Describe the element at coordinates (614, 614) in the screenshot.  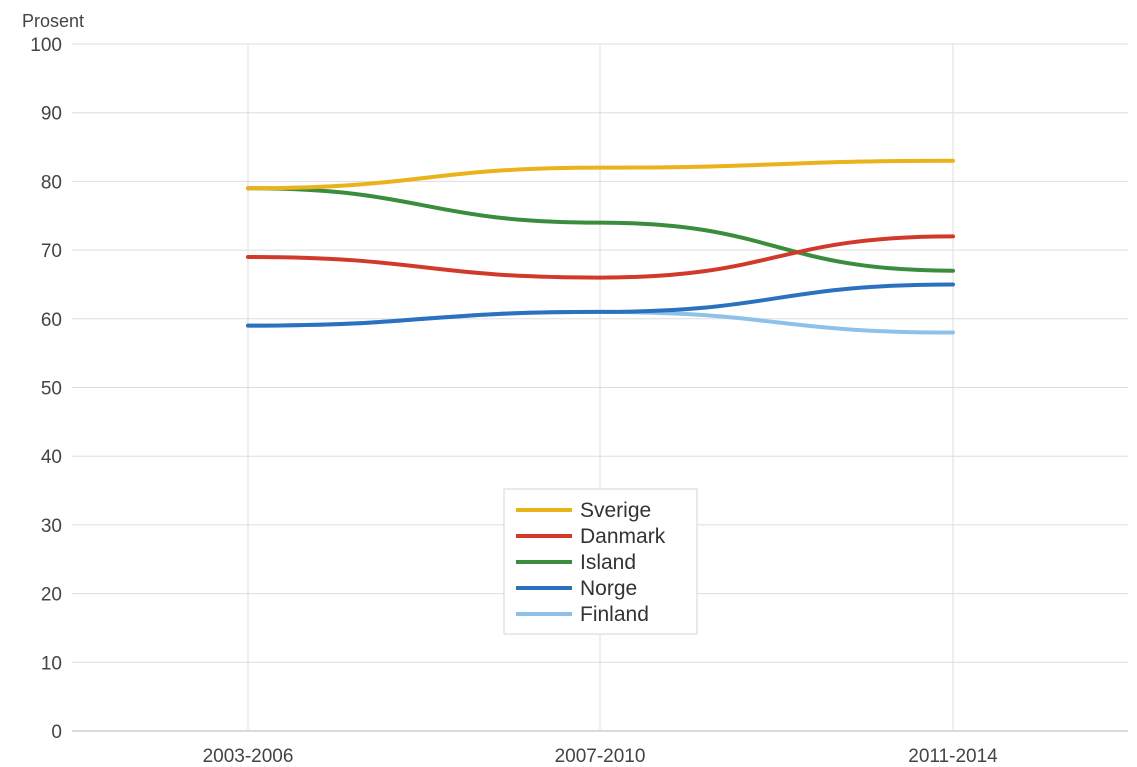
I see `legend-label-finland: Finland` at that location.